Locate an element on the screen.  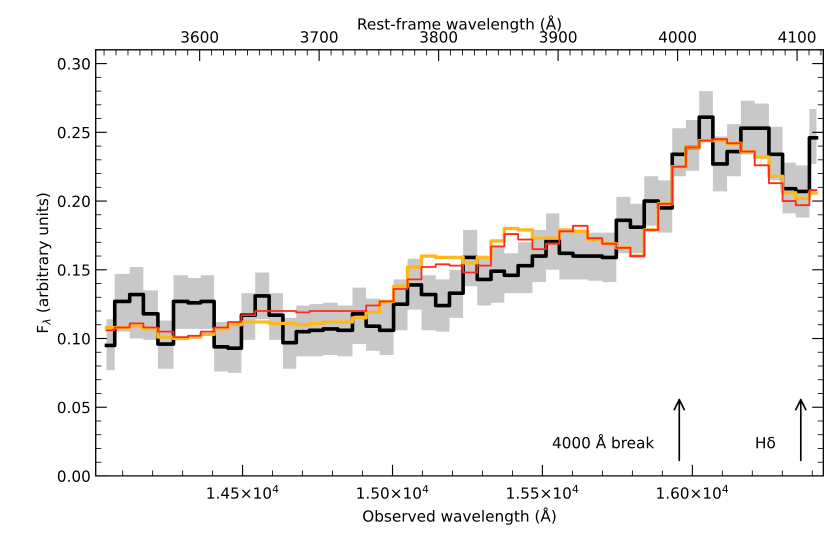
x-tick-label: 1.55×10$^{4}$ is located at coordinates (542, 491).